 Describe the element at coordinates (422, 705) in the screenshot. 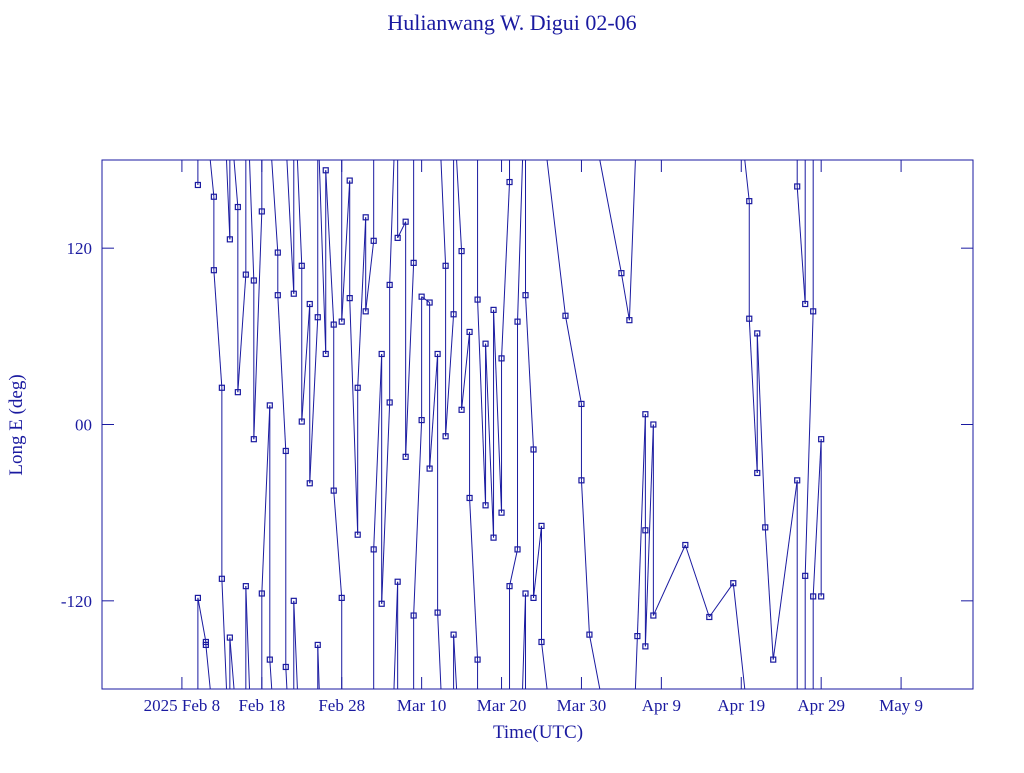

I see `x-tick-label: Mar 10` at that location.